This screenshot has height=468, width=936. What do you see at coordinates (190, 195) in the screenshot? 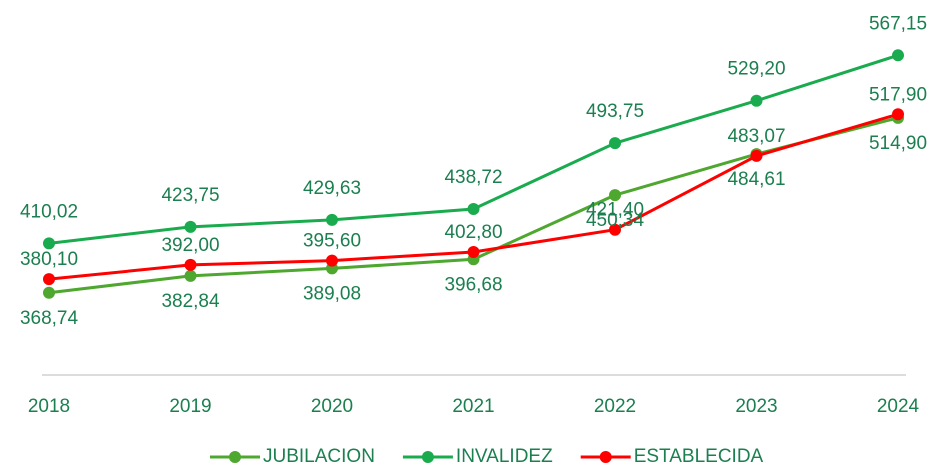
I see `data-label: 423,75` at bounding box center [190, 195].